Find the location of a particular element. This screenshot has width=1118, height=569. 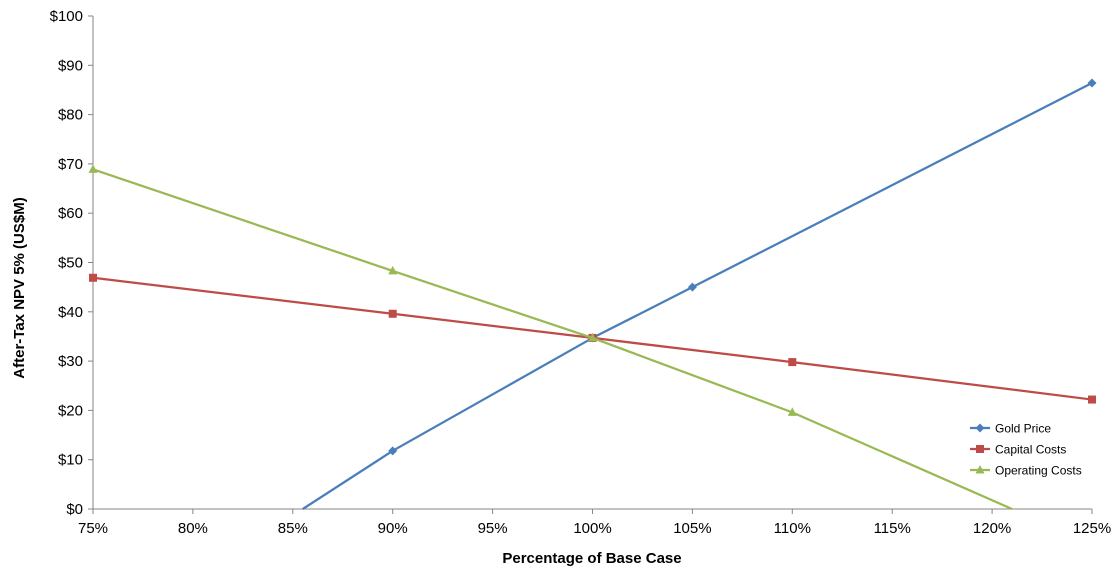

y-tick-label: $0 is located at coordinates (74, 509).